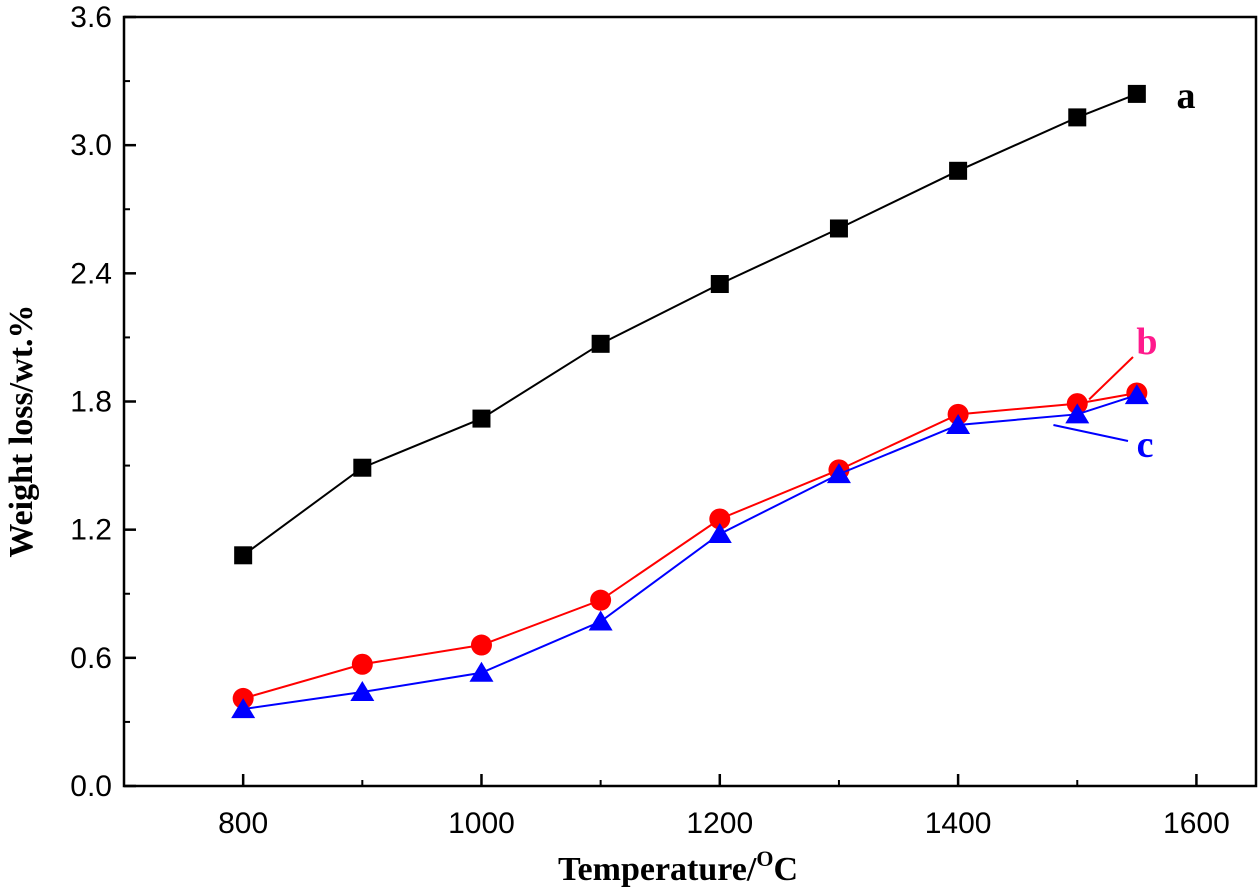  I want to click on y-tick-label: 3.6, so click(91, 17).